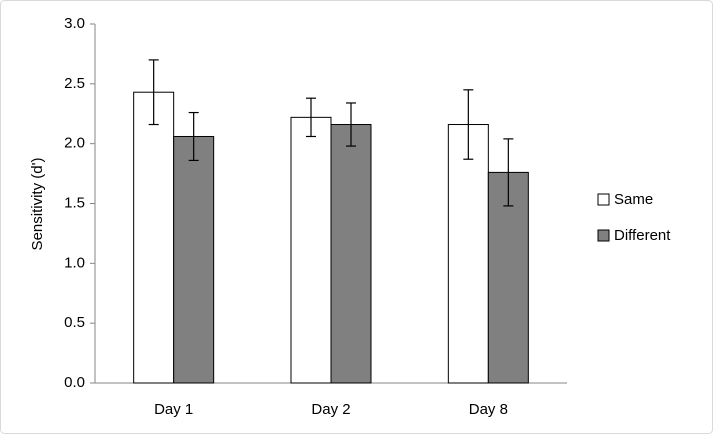 This screenshot has height=434, width=713. What do you see at coordinates (633, 199) in the screenshot?
I see `legend-label: Same` at bounding box center [633, 199].